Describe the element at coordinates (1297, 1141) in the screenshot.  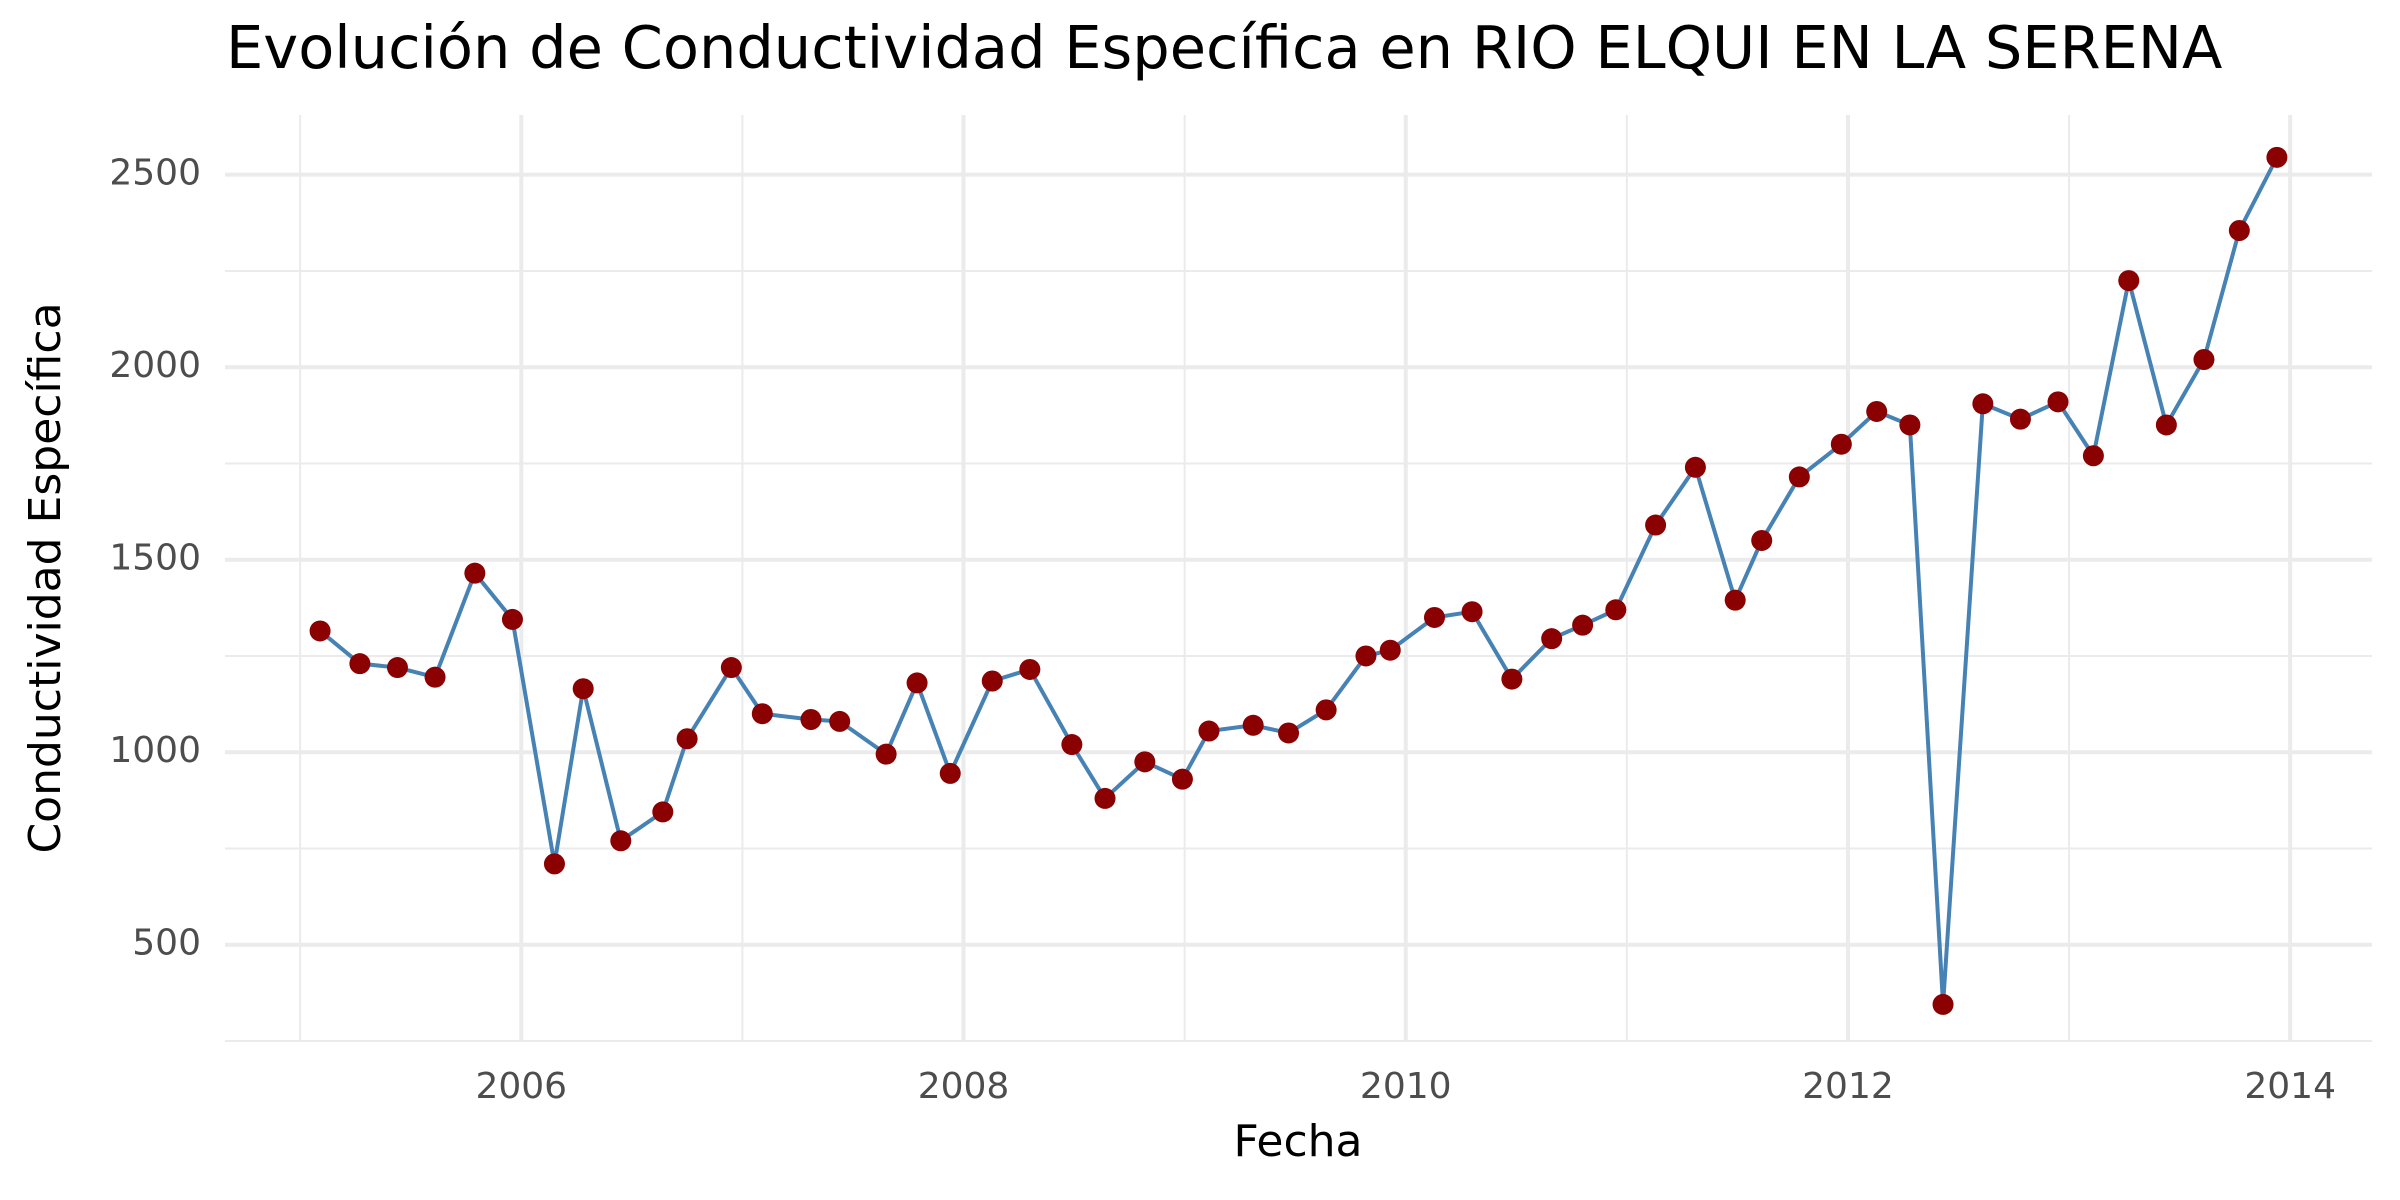
I see `x-axis-title: Fecha` at that location.